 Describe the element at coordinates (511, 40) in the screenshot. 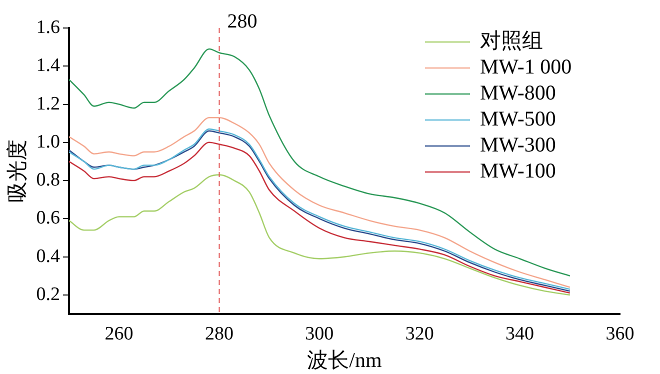

I see `legend-label: 对照组` at that location.